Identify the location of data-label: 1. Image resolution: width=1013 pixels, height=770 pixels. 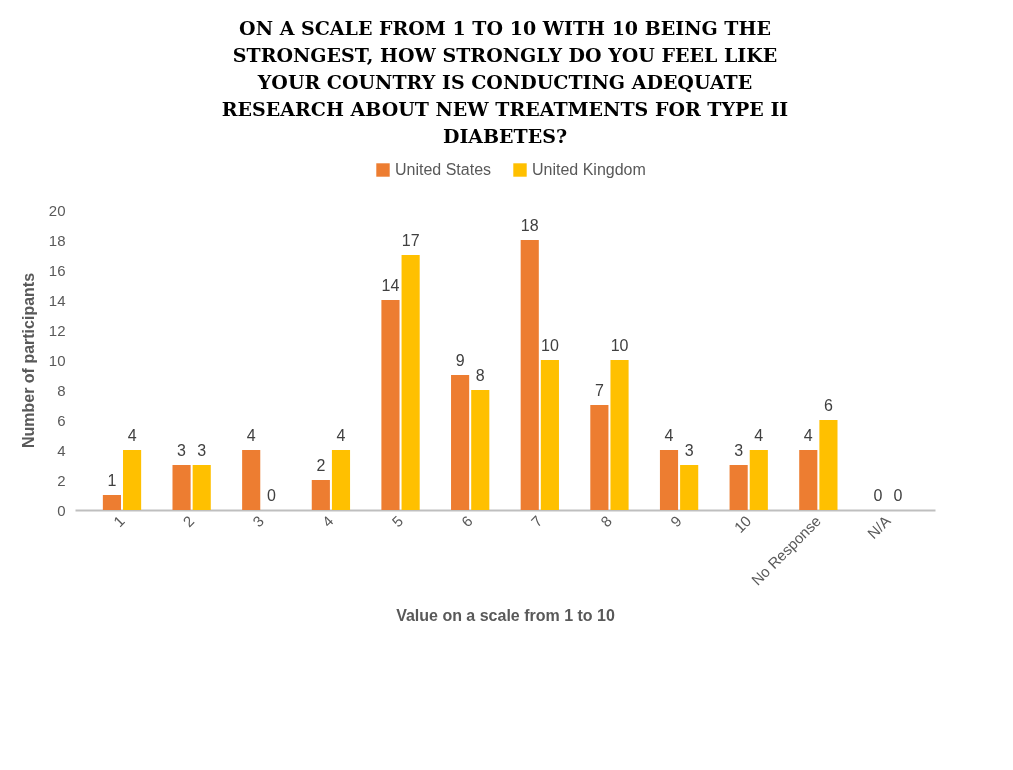
(112, 480).